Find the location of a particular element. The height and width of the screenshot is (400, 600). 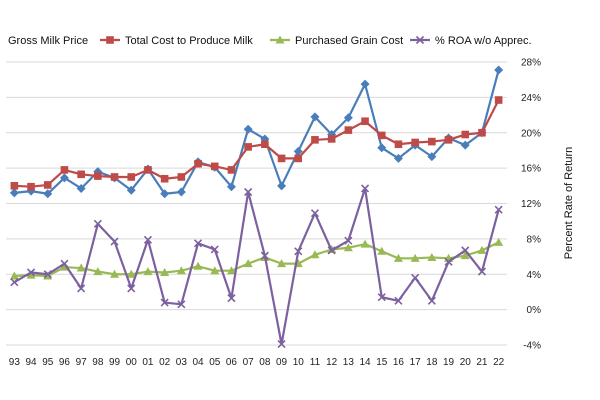

y-tick-label: 24% is located at coordinates (531, 98).